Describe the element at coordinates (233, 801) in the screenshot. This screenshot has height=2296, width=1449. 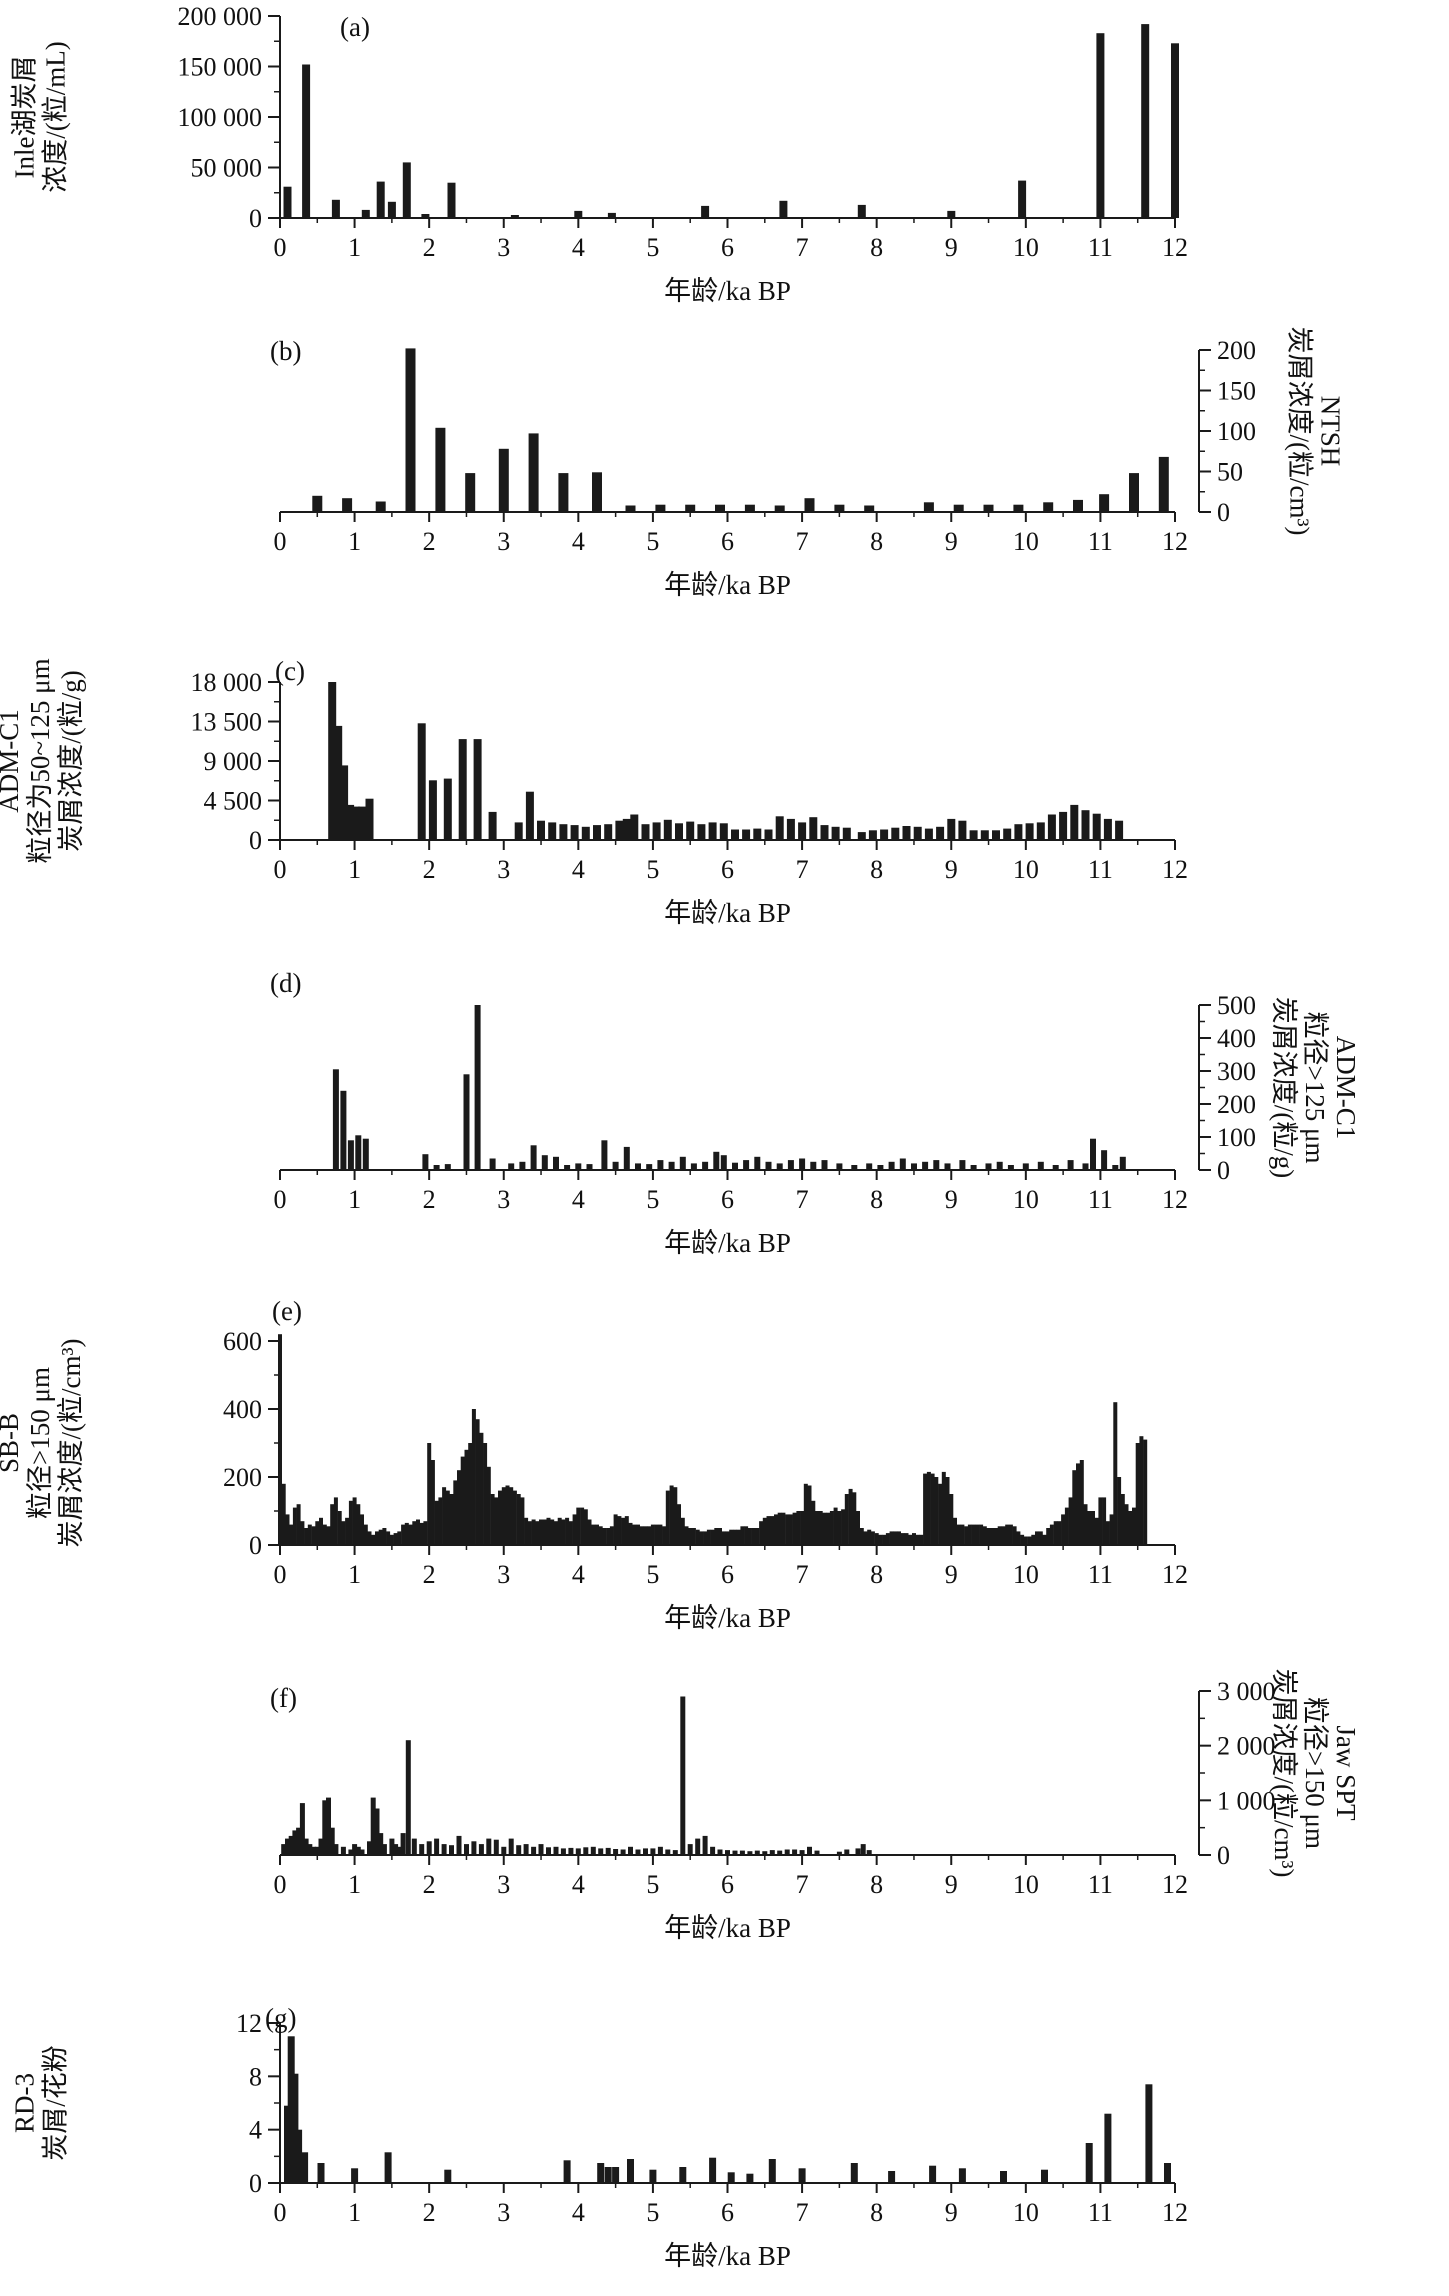
I see `y-tick-label-c-1: 4 500` at that location.